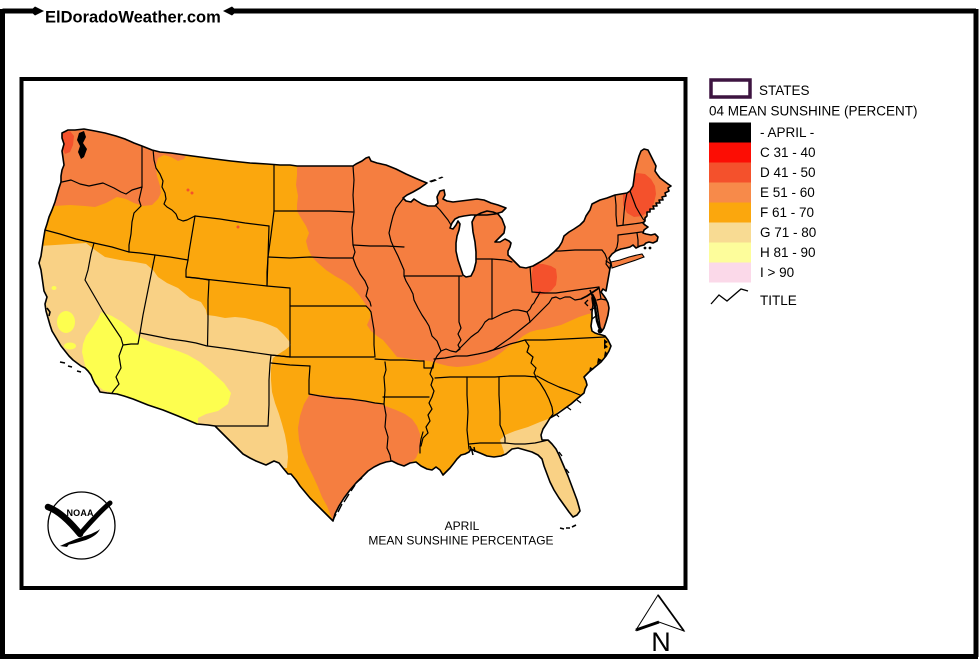  Describe the element at coordinates (788, 152) in the screenshot. I see `svg-text: C 31 - 40` at that location.